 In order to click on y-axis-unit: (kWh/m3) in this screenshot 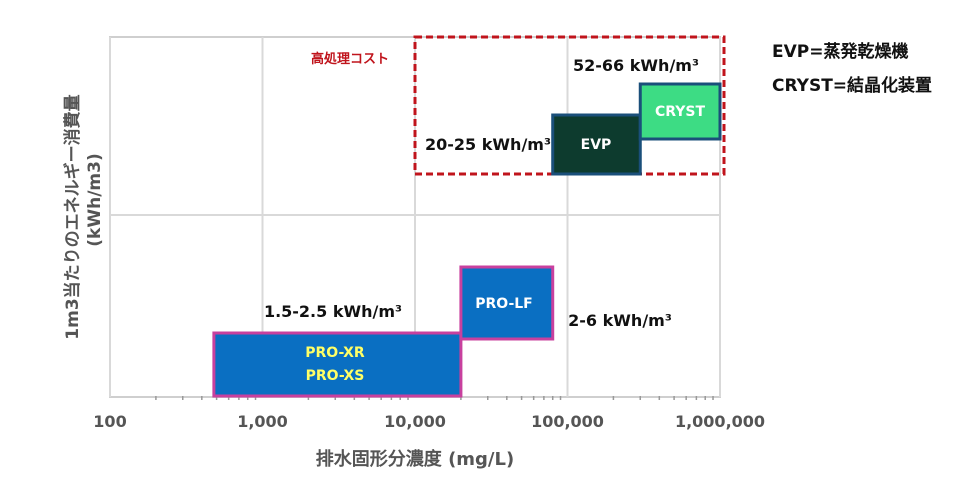, I will do `click(95, 199)`.